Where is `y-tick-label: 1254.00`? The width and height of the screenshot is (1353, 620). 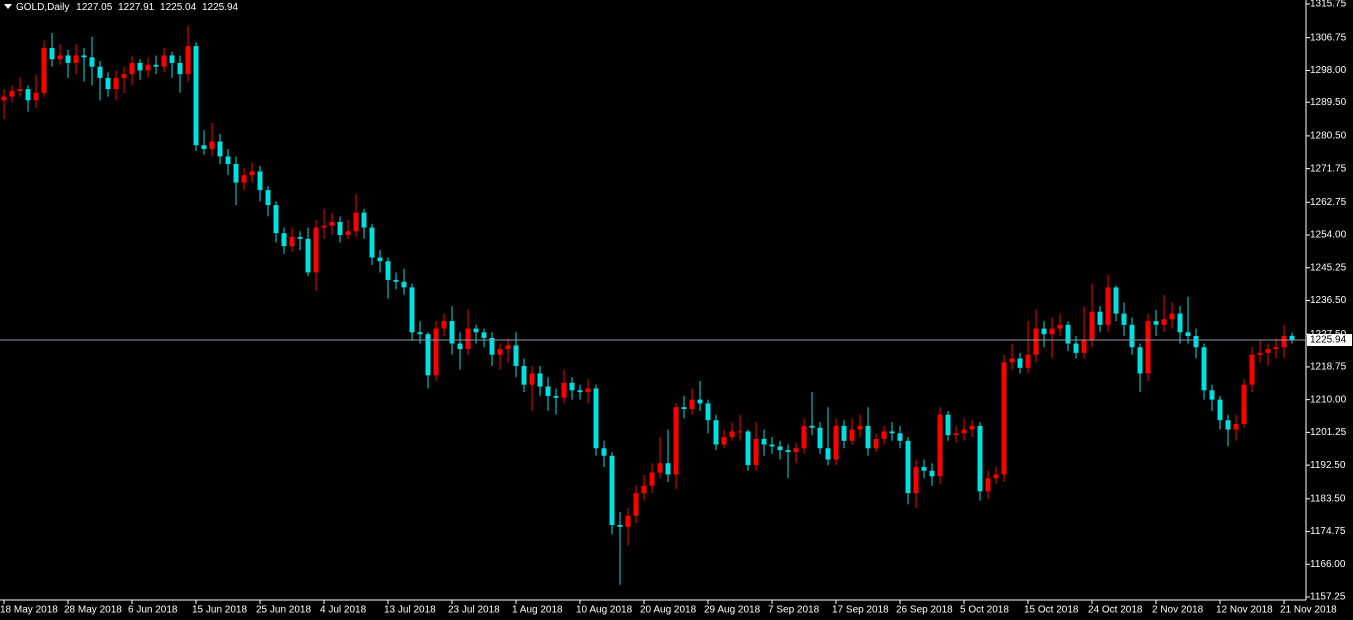 y-tick-label: 1254.00 is located at coordinates (1328, 235).